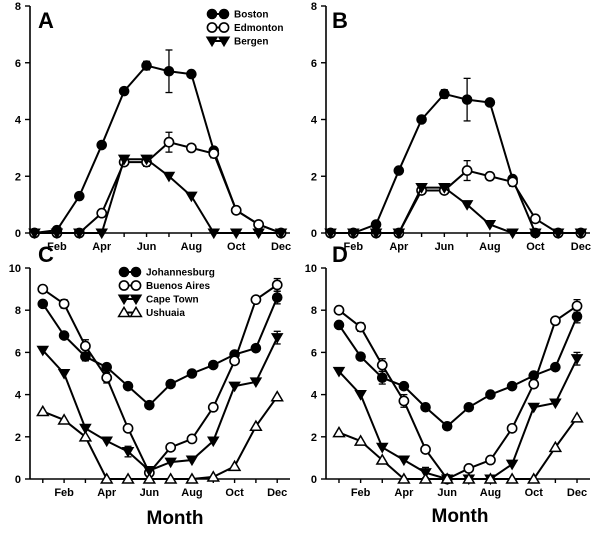  I want to click on panel-d-series-buenos-aires, so click(458, 391).